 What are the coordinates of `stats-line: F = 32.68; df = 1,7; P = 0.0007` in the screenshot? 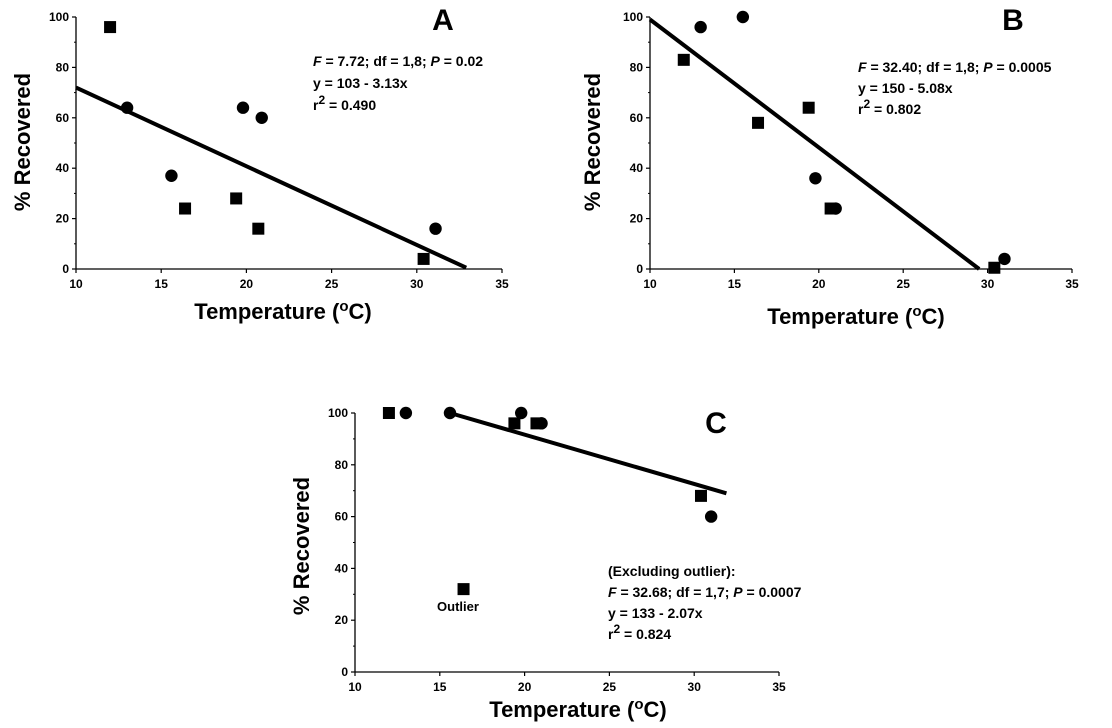 It's located at (705, 592).